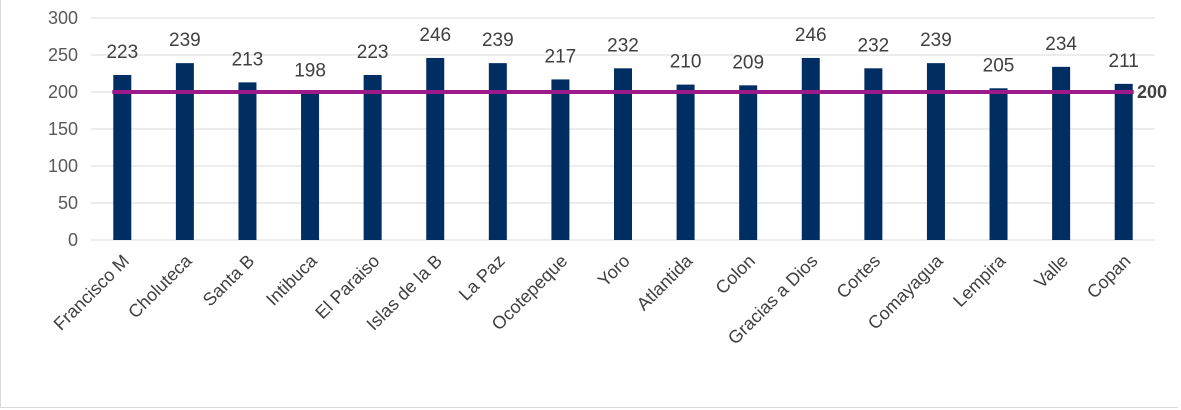 This screenshot has width=1181, height=410. What do you see at coordinates (73, 240) in the screenshot?
I see `y-tick-label: 0` at bounding box center [73, 240].